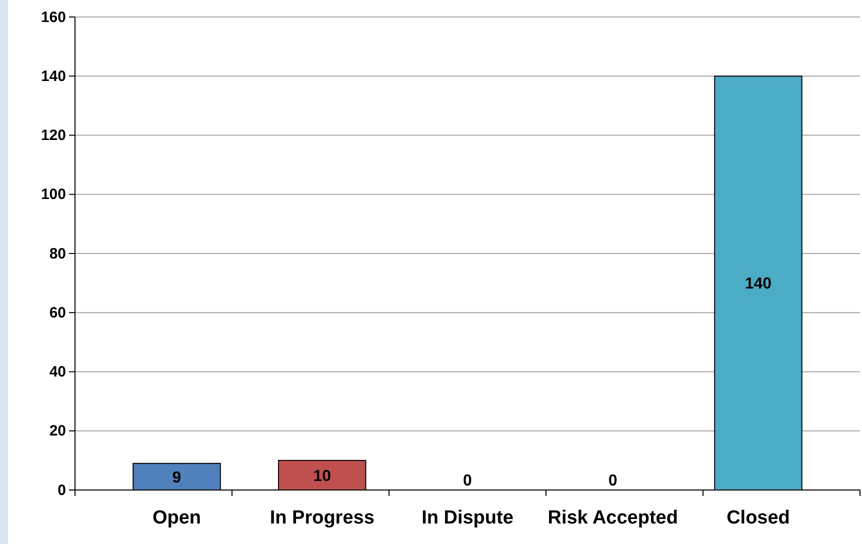 The image size is (862, 544). What do you see at coordinates (468, 517) in the screenshot?
I see `x-tick-label: In Dispute` at bounding box center [468, 517].